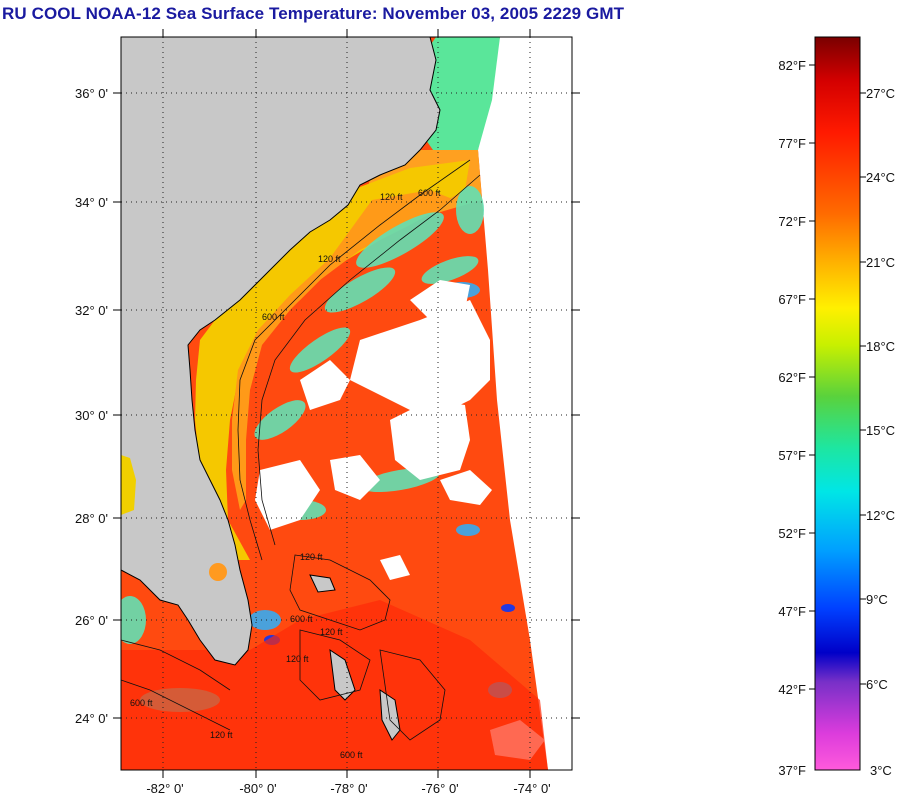 The height and width of the screenshot is (801, 905). Describe the element at coordinates (439, 788) in the screenshot. I see `lon-label: -76° 0'` at that location.